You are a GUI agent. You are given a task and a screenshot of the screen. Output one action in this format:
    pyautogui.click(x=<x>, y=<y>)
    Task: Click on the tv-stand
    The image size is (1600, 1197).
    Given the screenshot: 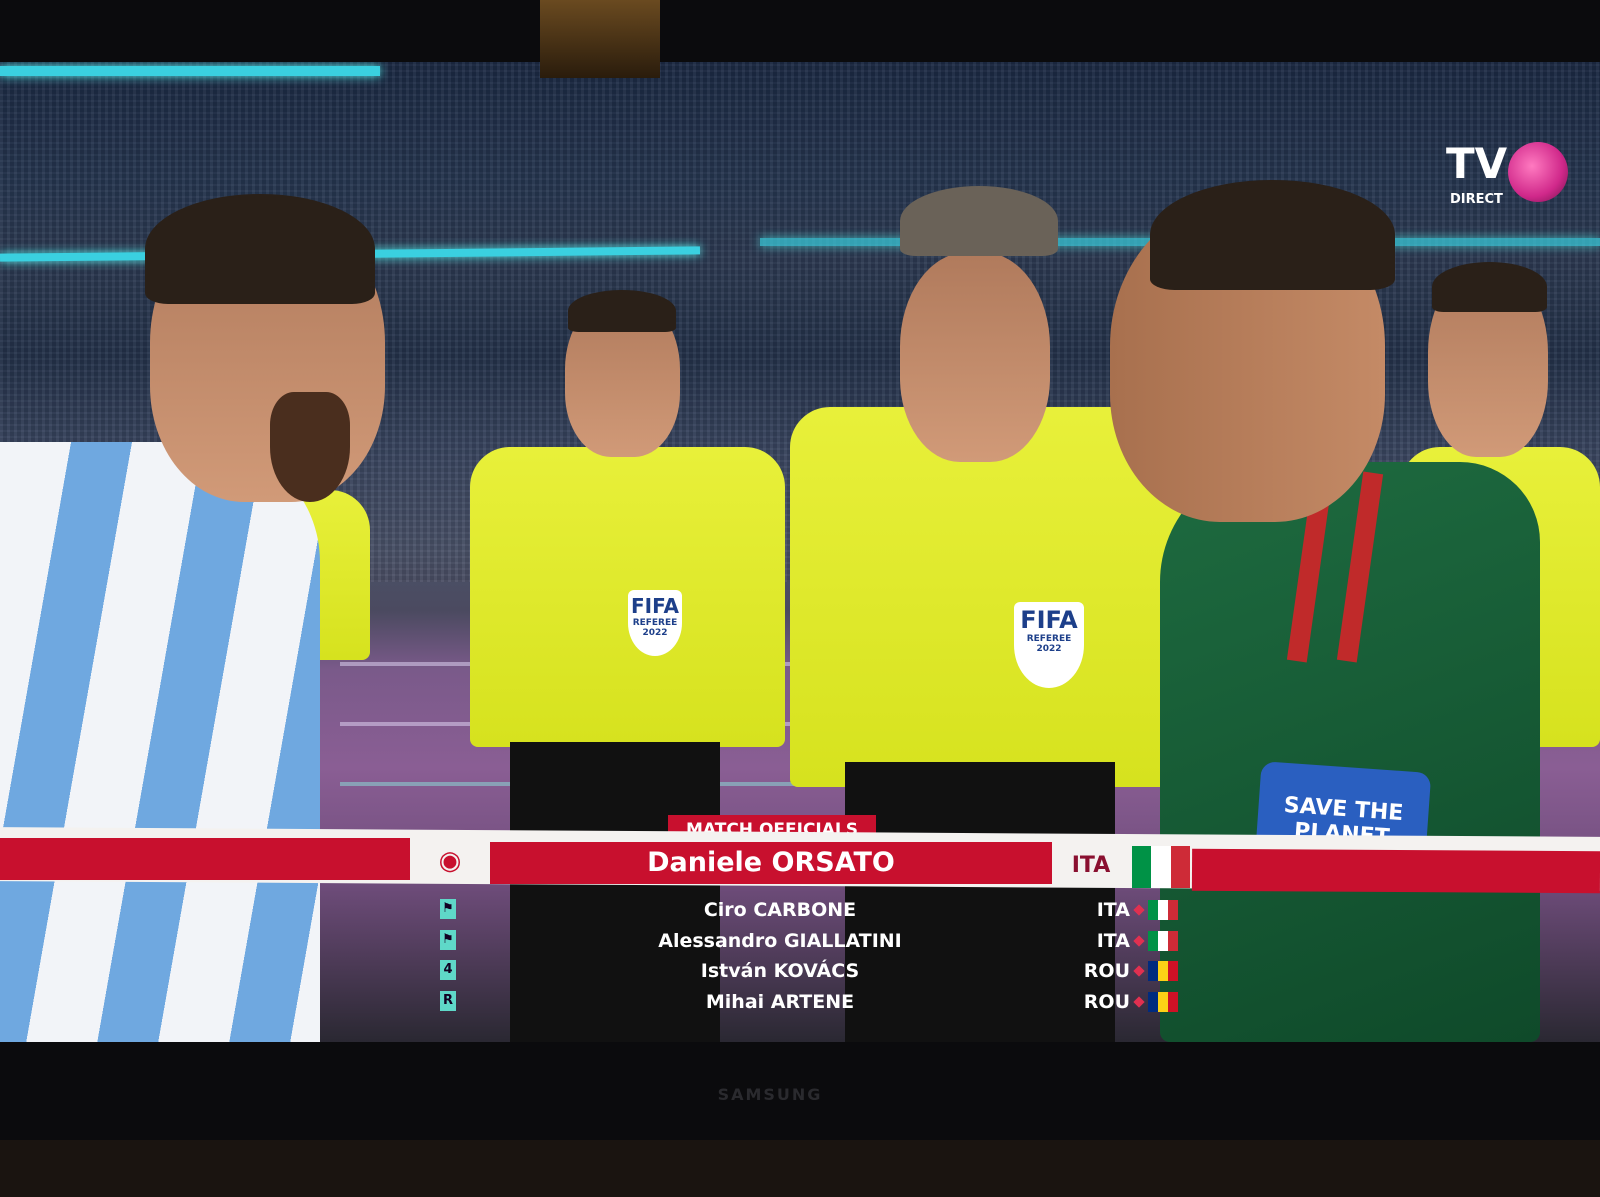 What is the action you would take?
    pyautogui.click(x=800, y=1168)
    